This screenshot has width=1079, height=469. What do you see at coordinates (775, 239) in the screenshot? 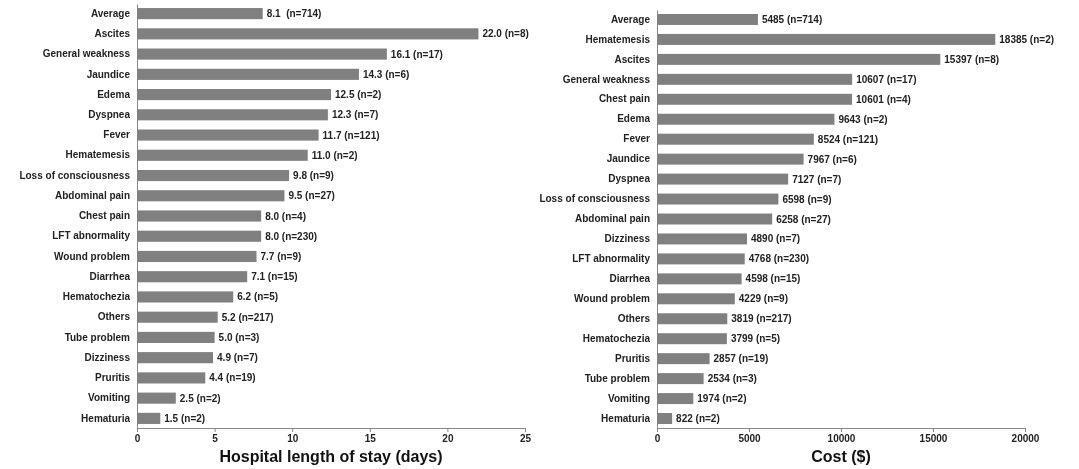
I see `data-label: 4890 (n=7)` at bounding box center [775, 239].